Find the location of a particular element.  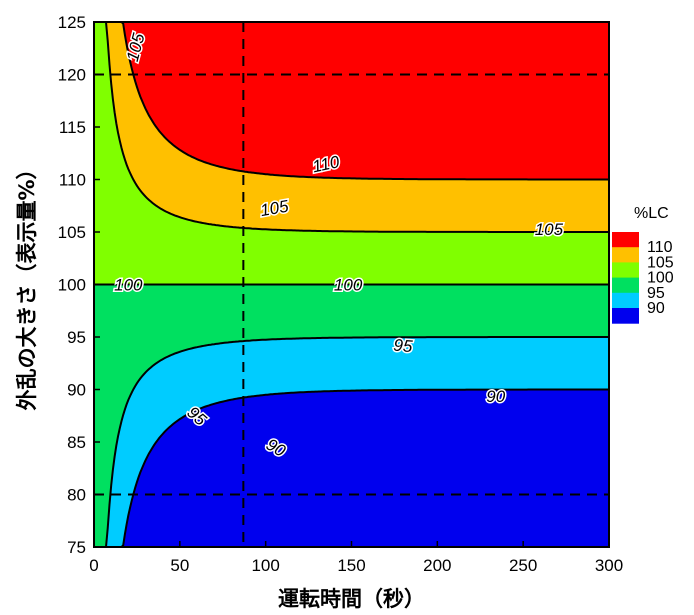

x-tick-label: 0 is located at coordinates (93, 565).